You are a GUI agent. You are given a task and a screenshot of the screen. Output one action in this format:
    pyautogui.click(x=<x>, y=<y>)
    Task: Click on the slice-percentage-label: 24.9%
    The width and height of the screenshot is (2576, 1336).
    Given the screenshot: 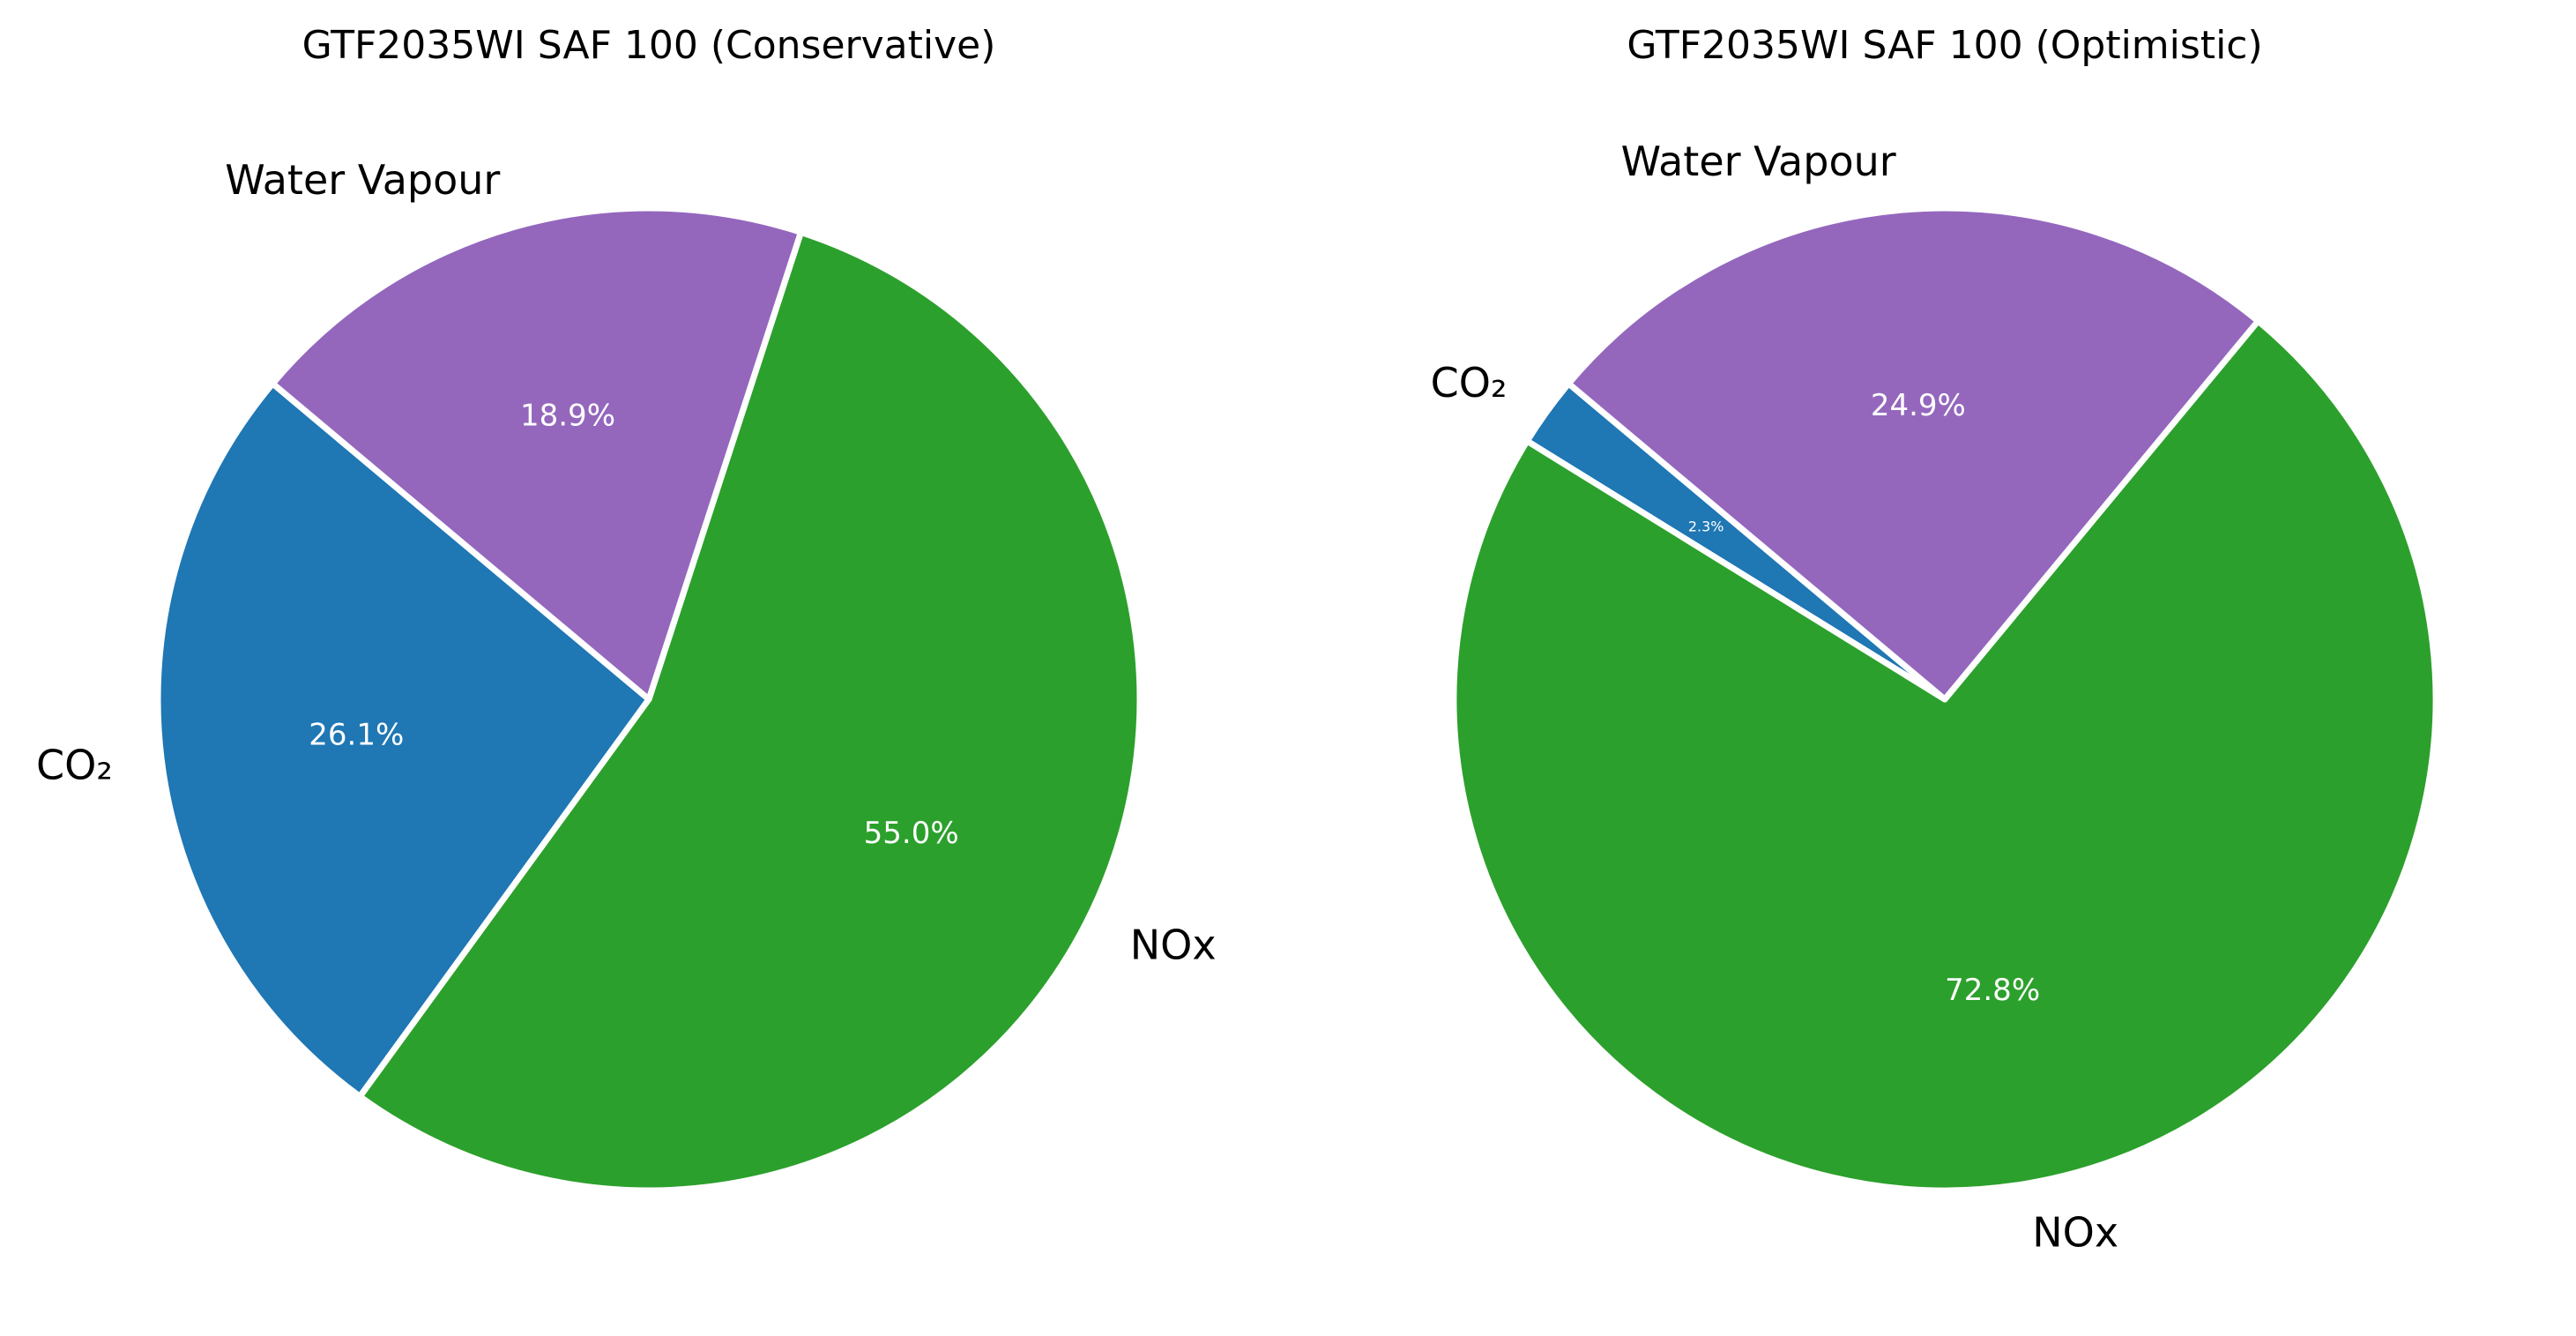 What is the action you would take?
    pyautogui.click(x=1918, y=405)
    